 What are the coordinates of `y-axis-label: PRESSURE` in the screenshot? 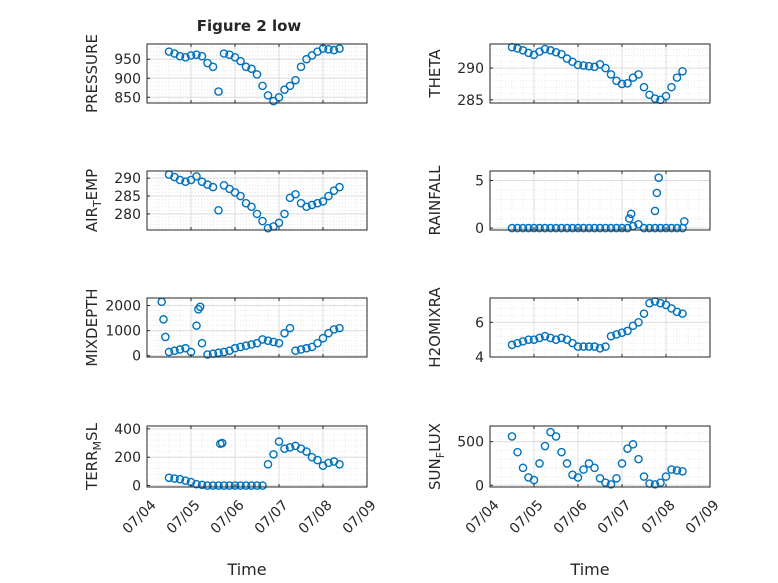 It's located at (92, 73).